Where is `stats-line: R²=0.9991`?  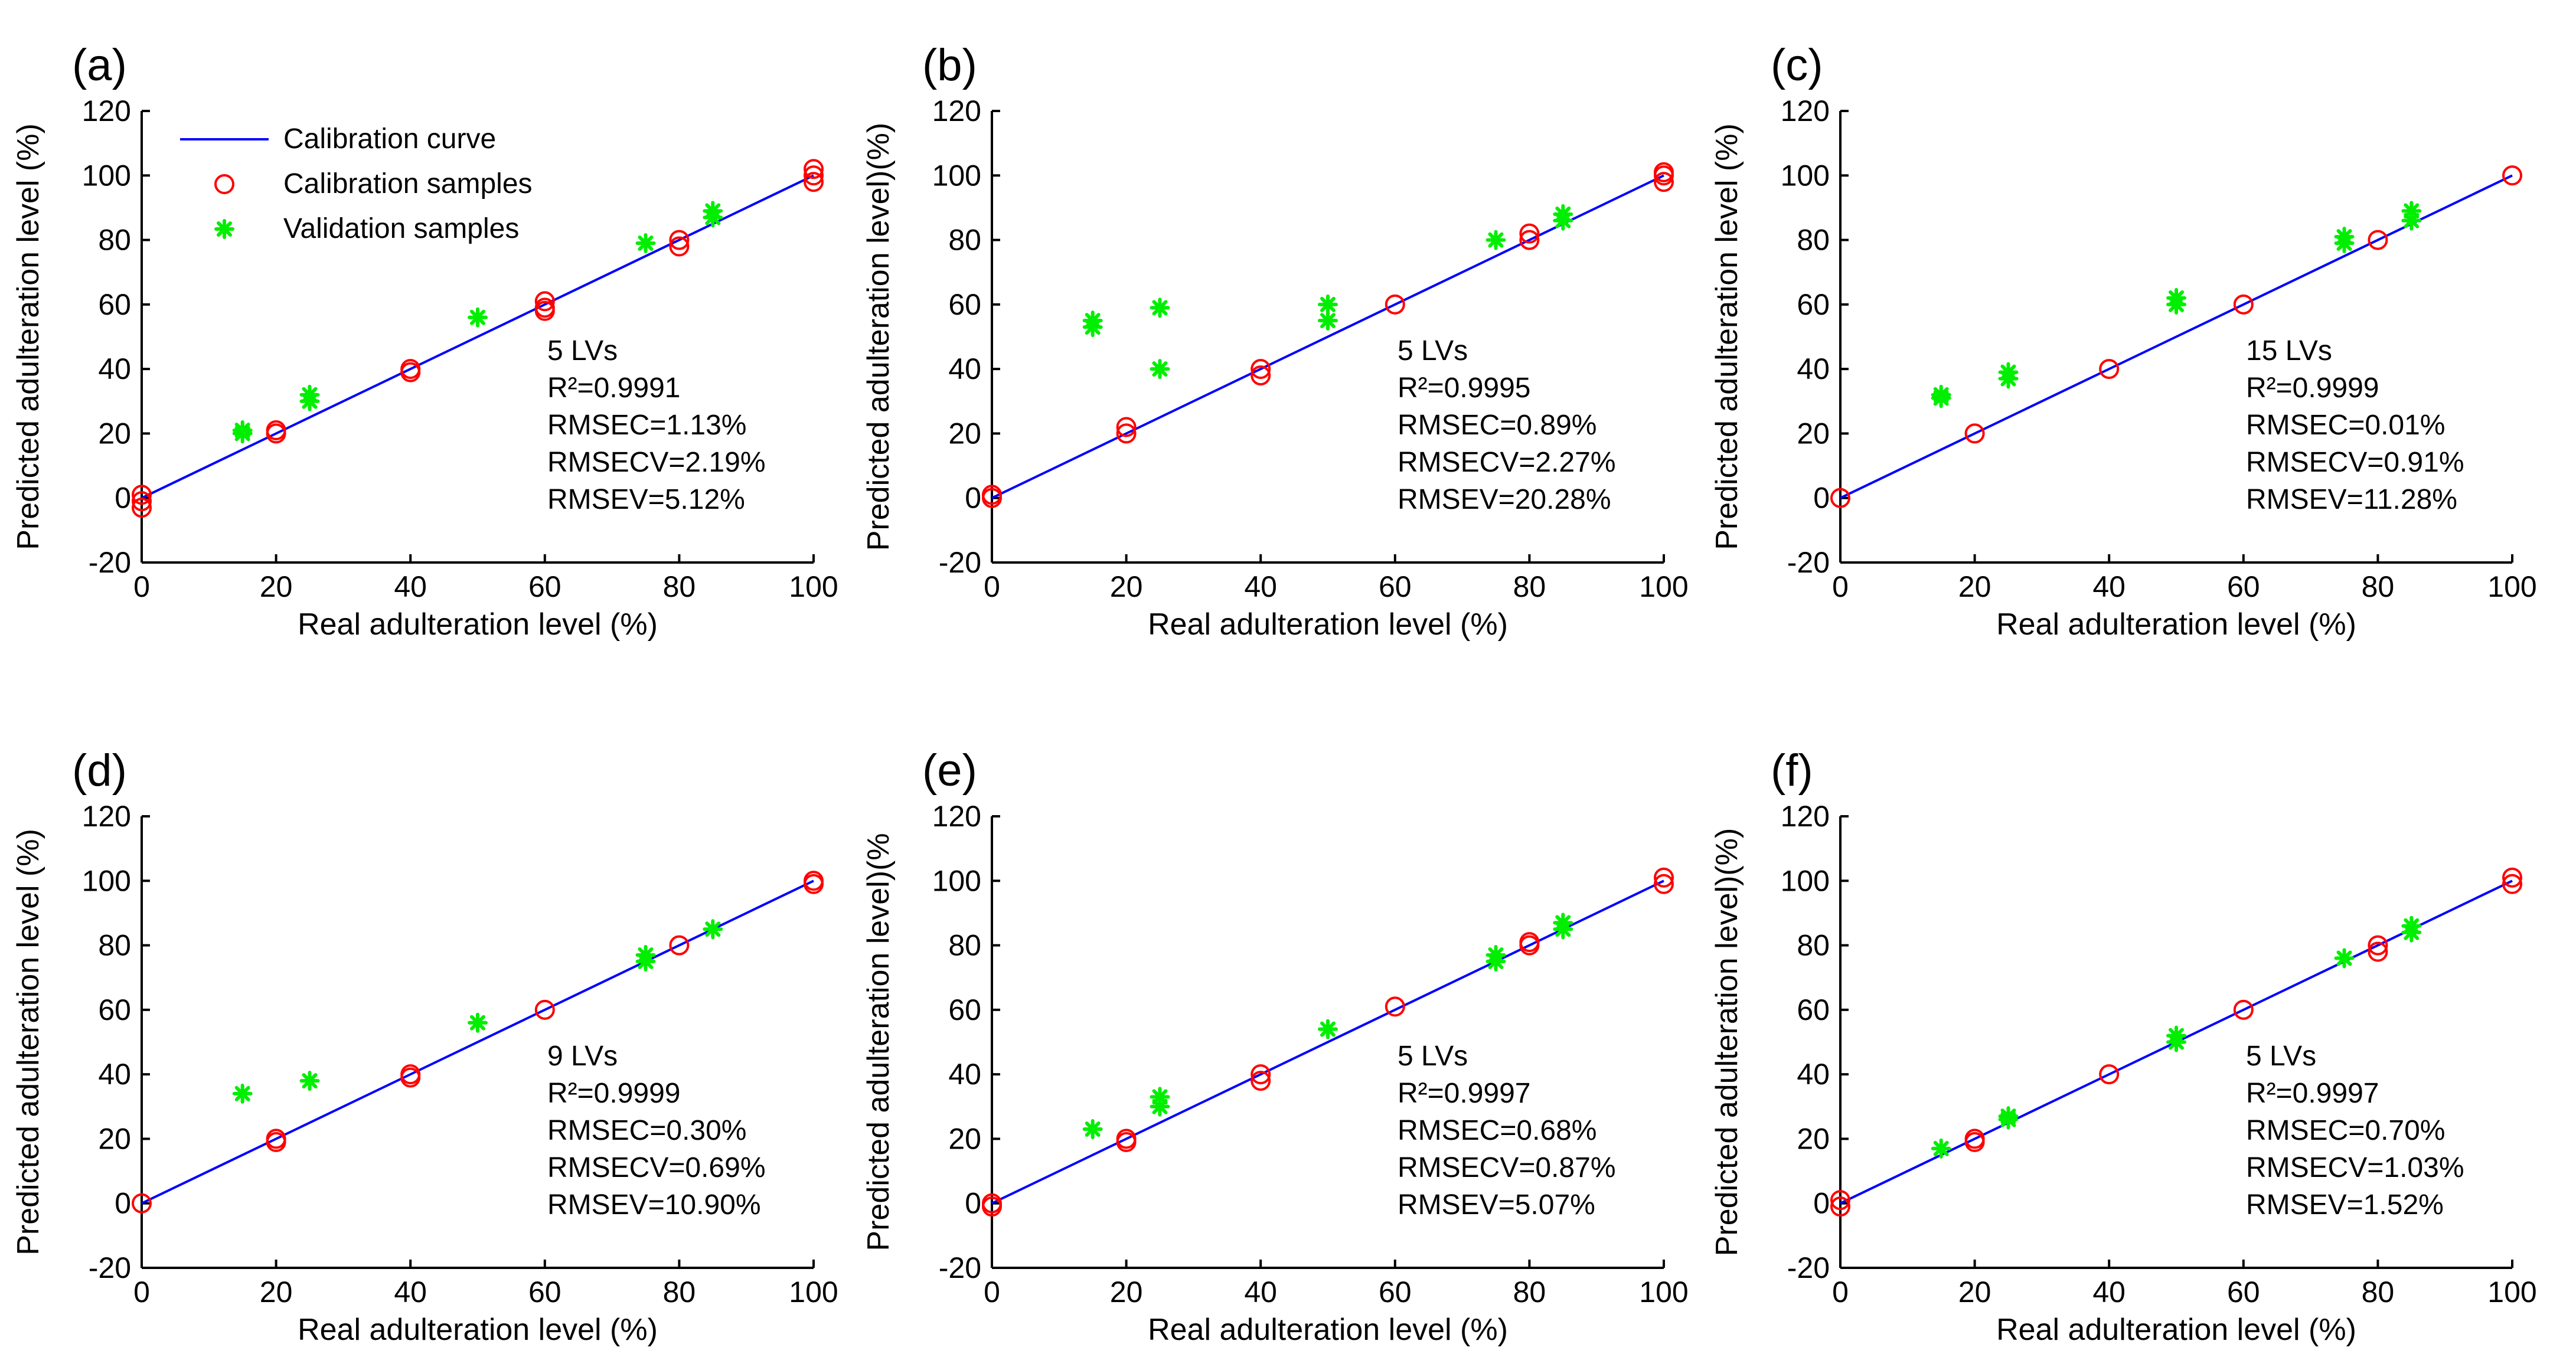
stats-line: R²=0.9991 is located at coordinates (614, 388).